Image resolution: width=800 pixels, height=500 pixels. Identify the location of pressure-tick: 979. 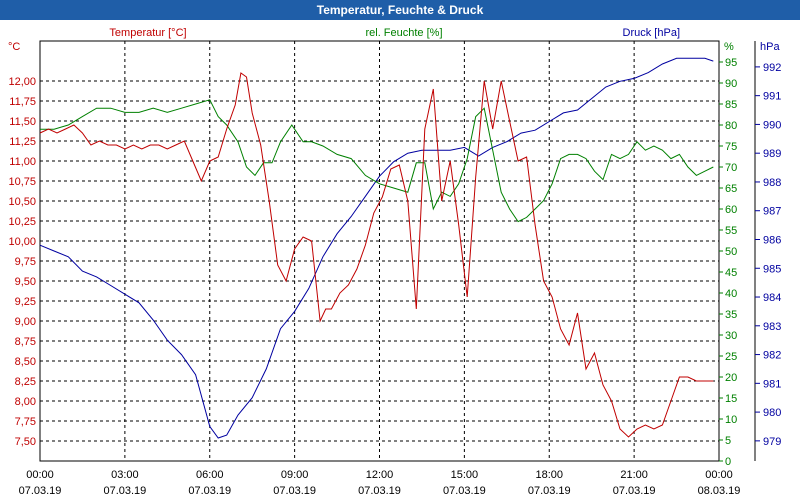
(772, 442).